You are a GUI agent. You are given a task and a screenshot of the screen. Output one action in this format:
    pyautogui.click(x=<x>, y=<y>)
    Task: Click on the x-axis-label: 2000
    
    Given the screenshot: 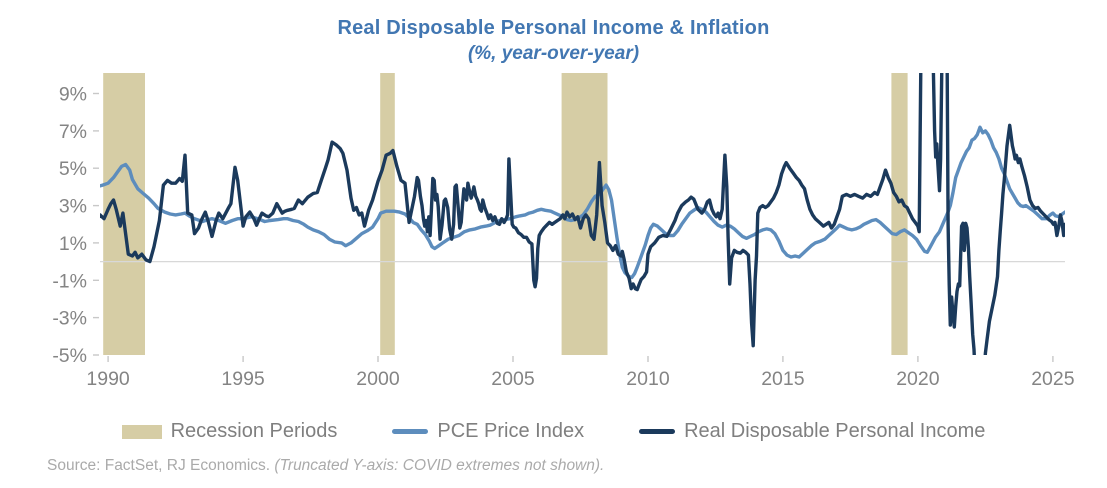 What is the action you would take?
    pyautogui.click(x=378, y=379)
    